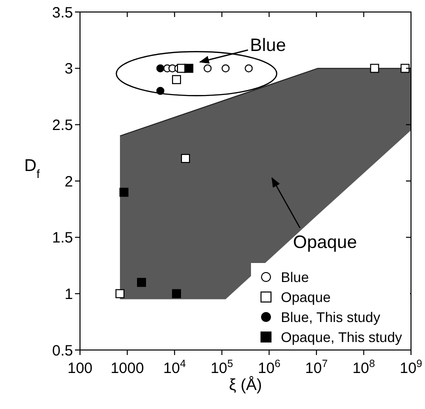  I want to click on legend-label: Blue, so click(294, 277).